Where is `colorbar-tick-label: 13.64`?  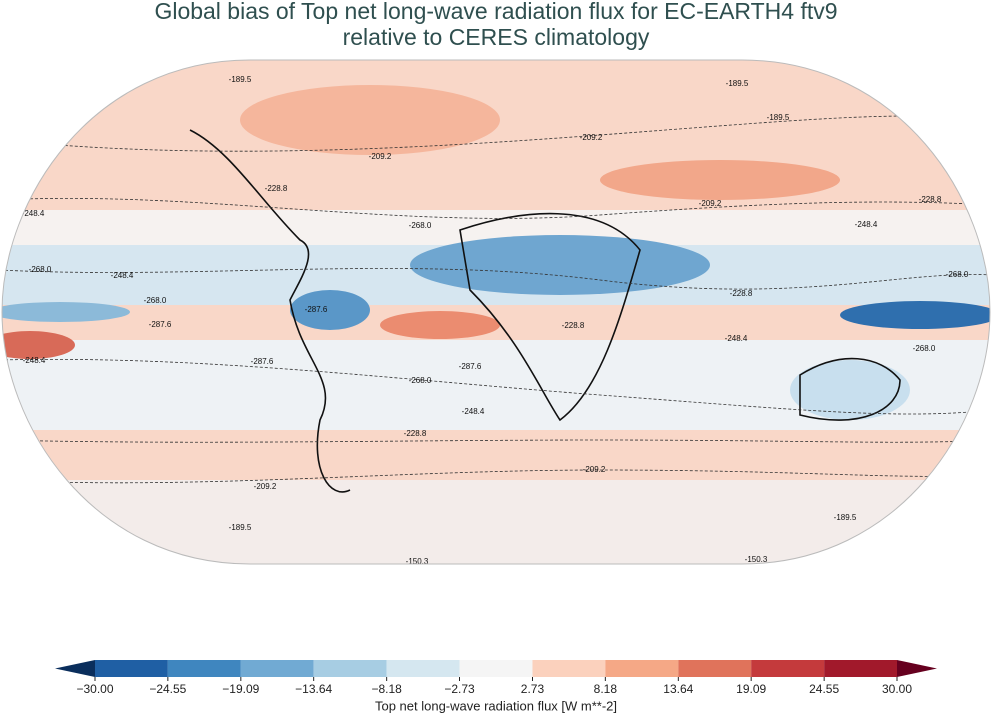 colorbar-tick-label: 13.64 is located at coordinates (678, 689).